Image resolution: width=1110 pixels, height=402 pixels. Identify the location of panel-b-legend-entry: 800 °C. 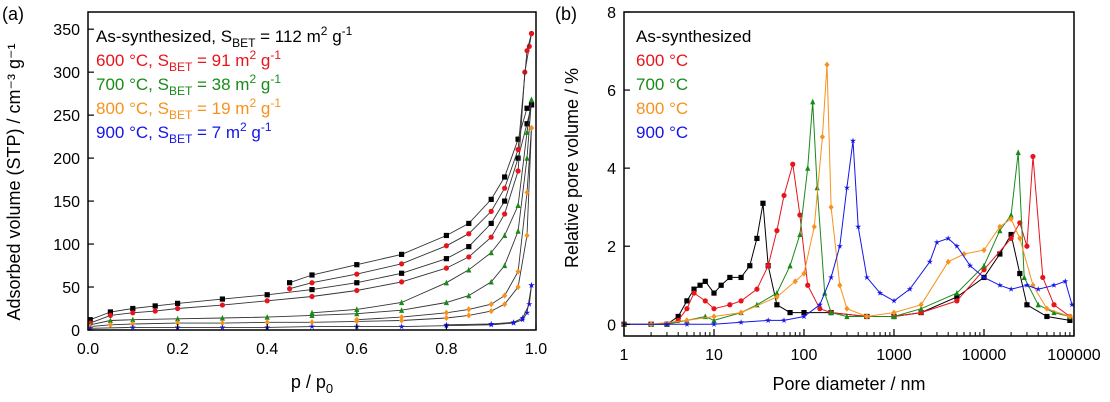
(662, 108).